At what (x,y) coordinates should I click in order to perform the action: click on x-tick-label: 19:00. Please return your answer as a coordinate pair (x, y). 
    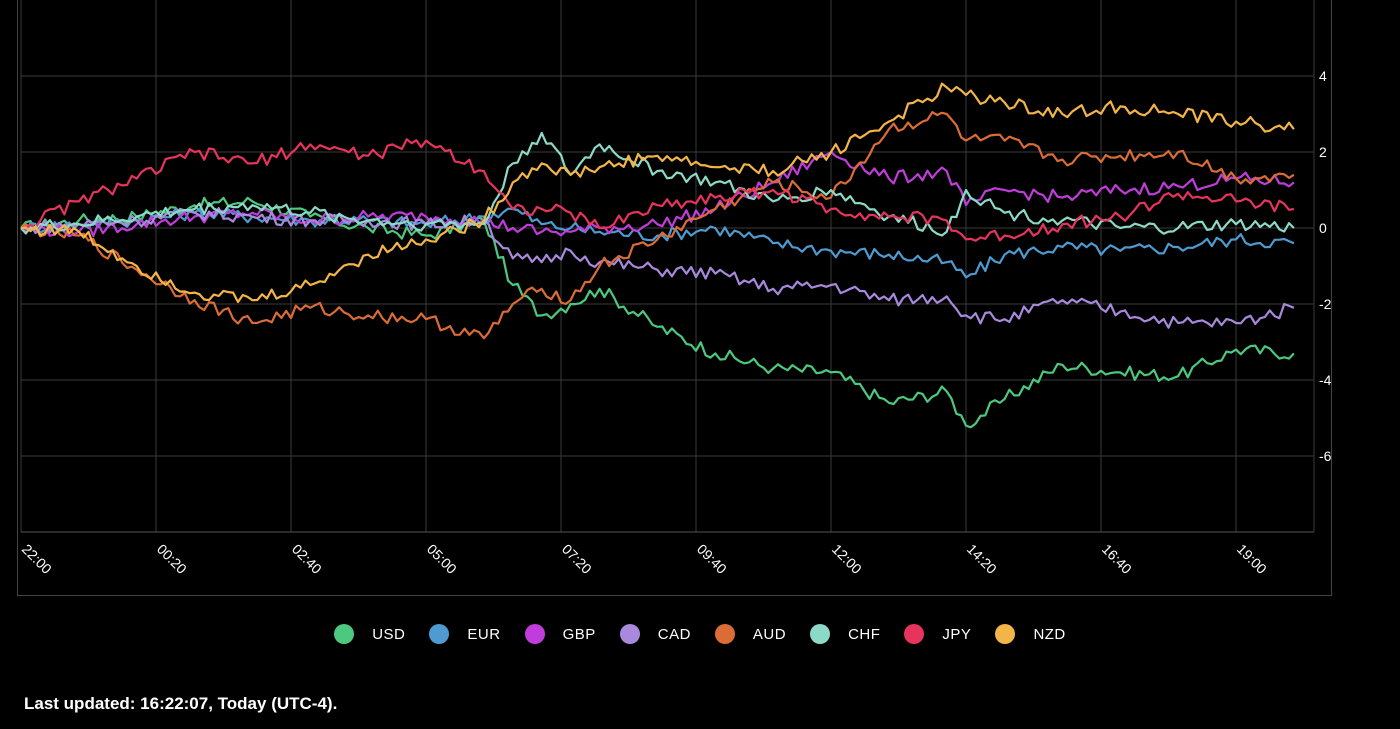
    Looking at the image, I should click on (1252, 559).